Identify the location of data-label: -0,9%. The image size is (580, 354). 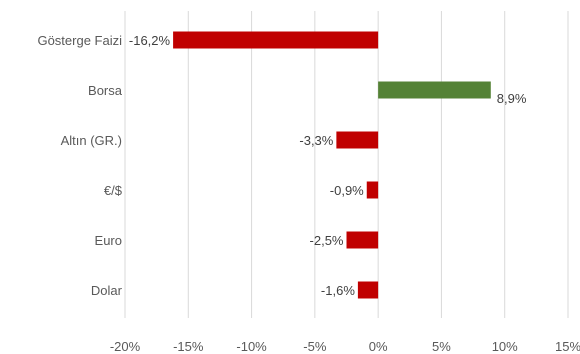
(347, 190).